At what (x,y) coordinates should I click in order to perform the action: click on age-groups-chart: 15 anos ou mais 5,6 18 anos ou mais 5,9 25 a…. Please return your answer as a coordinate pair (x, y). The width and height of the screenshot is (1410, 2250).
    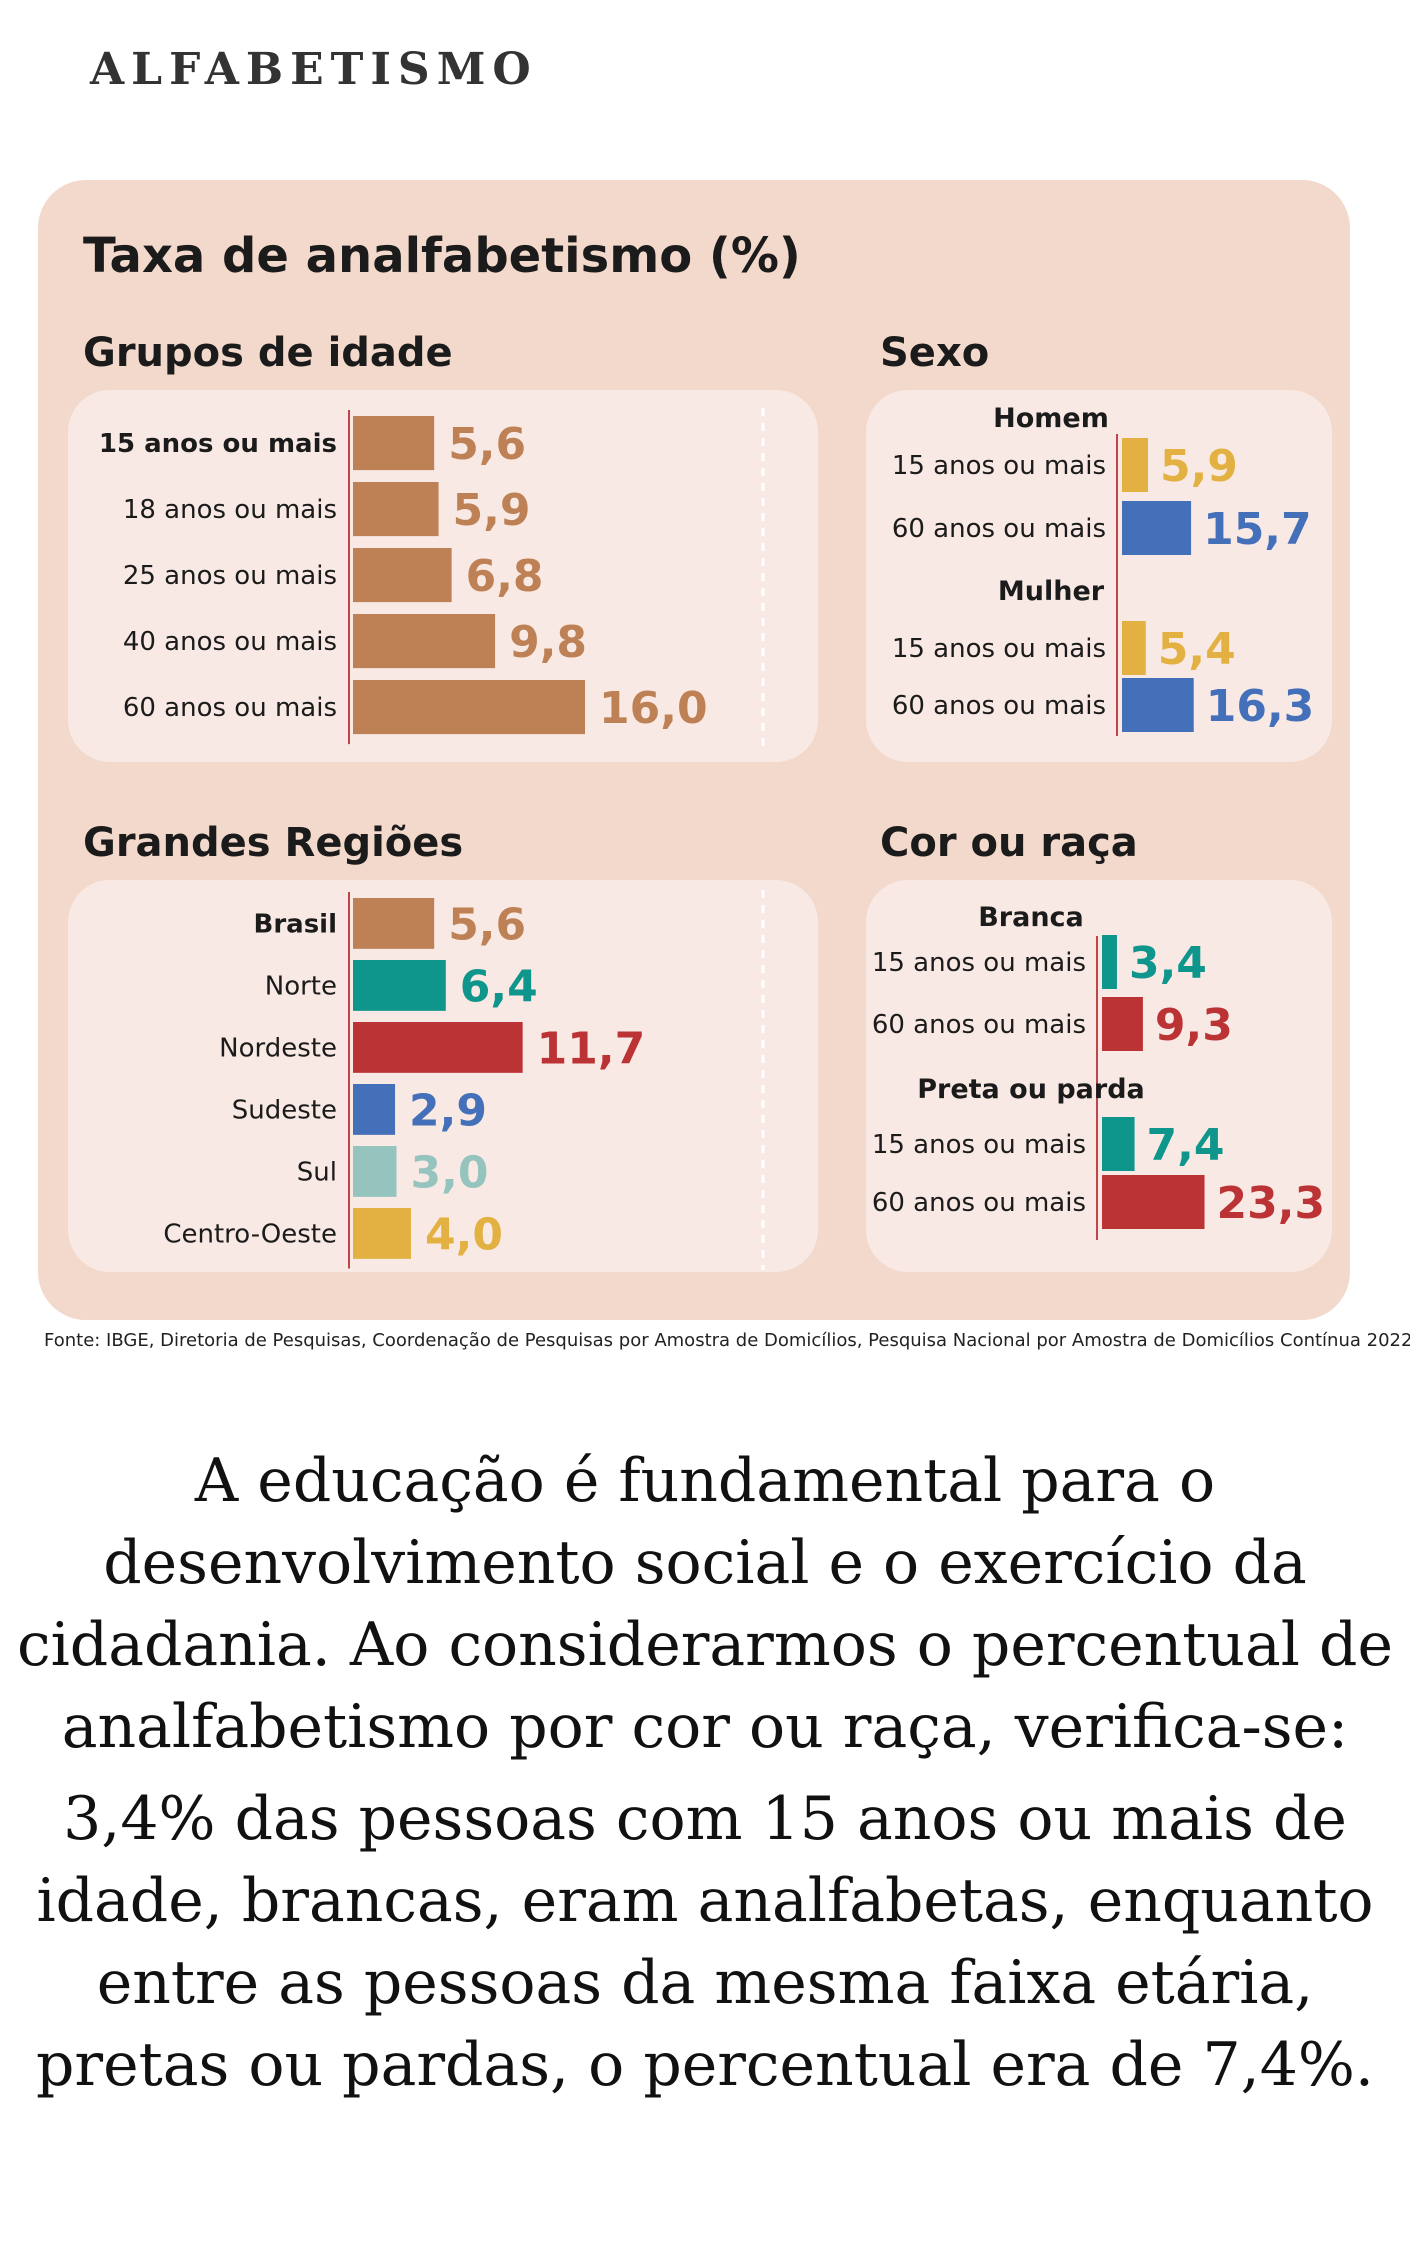
    Looking at the image, I should click on (432, 577).